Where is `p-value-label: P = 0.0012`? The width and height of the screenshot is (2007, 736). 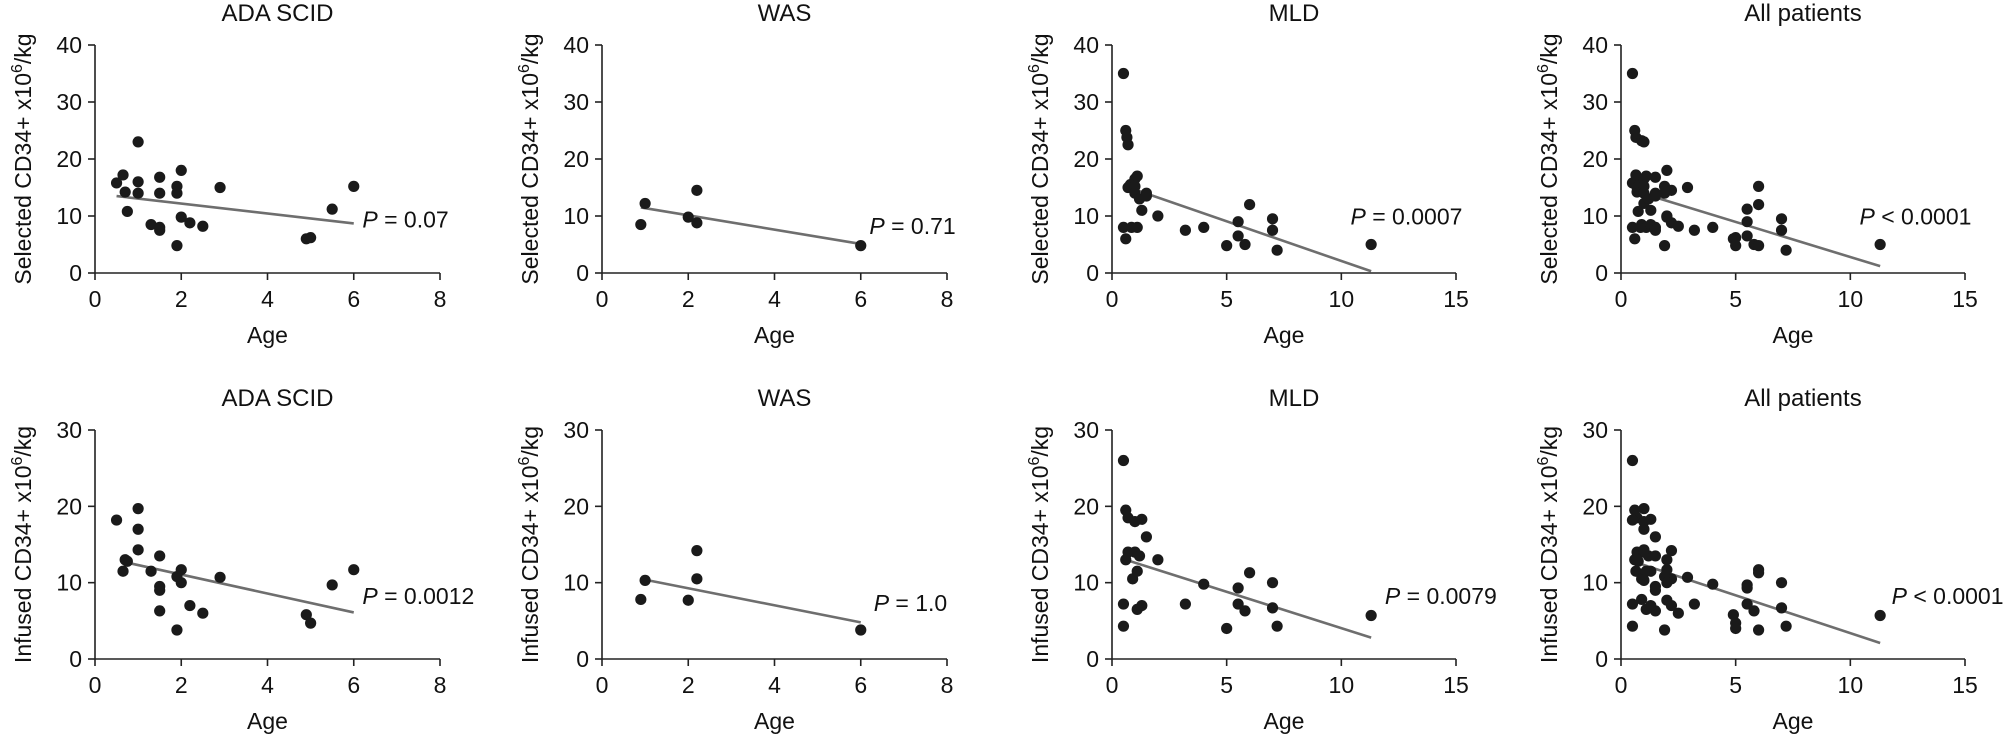
p-value-label: P = 0.0012 is located at coordinates (418, 596).